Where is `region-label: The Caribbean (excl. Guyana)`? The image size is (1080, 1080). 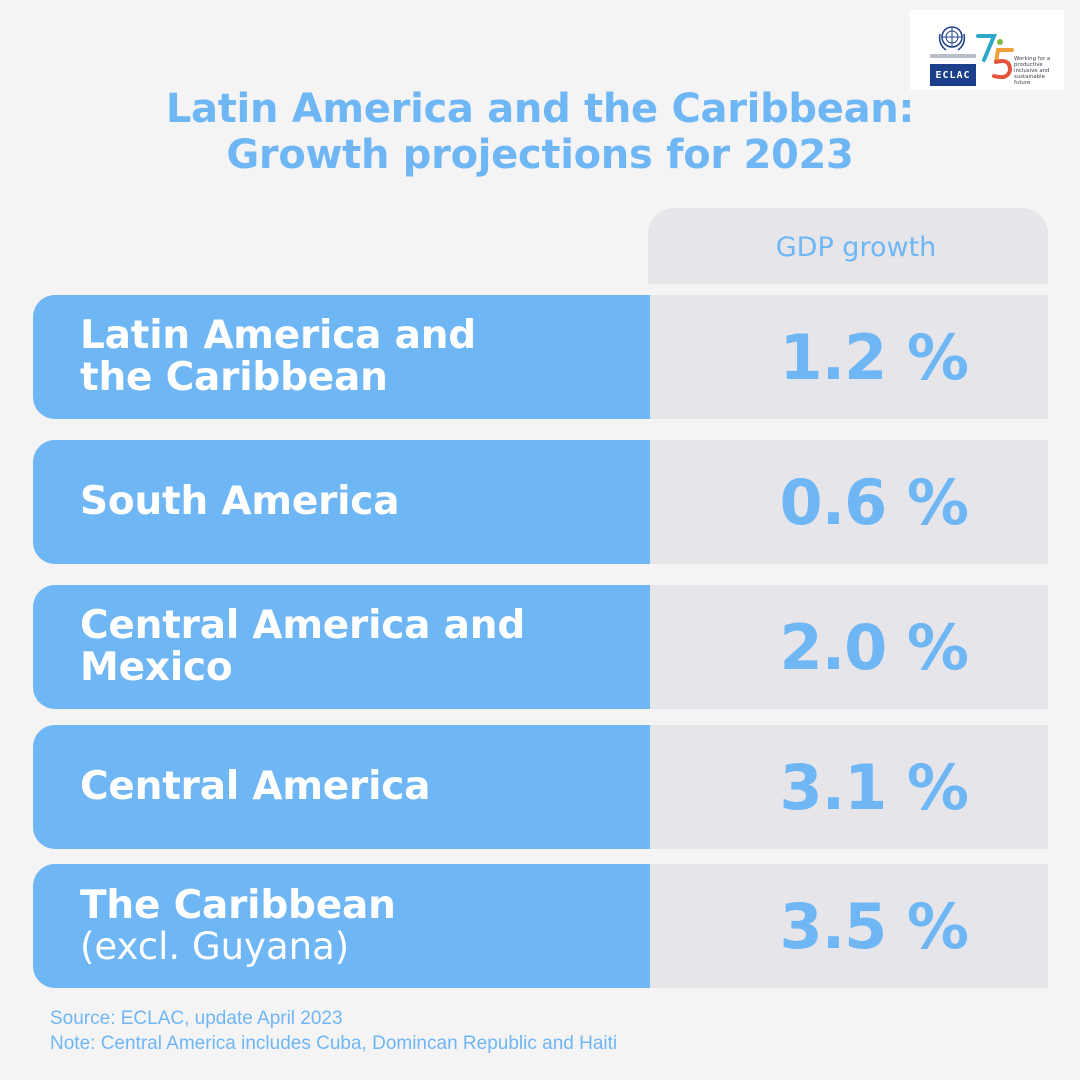 region-label: The Caribbean (excl. Guyana) is located at coordinates (341, 926).